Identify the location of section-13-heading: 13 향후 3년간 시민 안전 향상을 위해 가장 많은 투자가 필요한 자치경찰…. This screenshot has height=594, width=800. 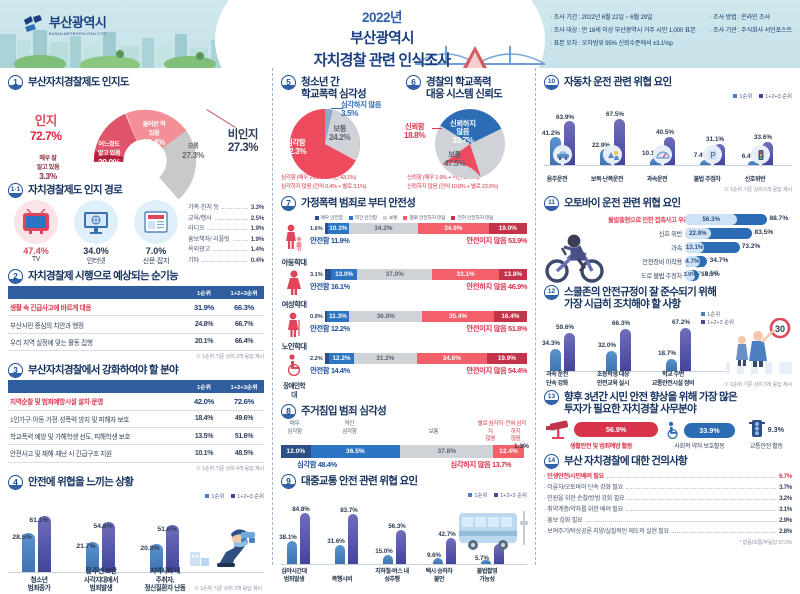
(668, 402).